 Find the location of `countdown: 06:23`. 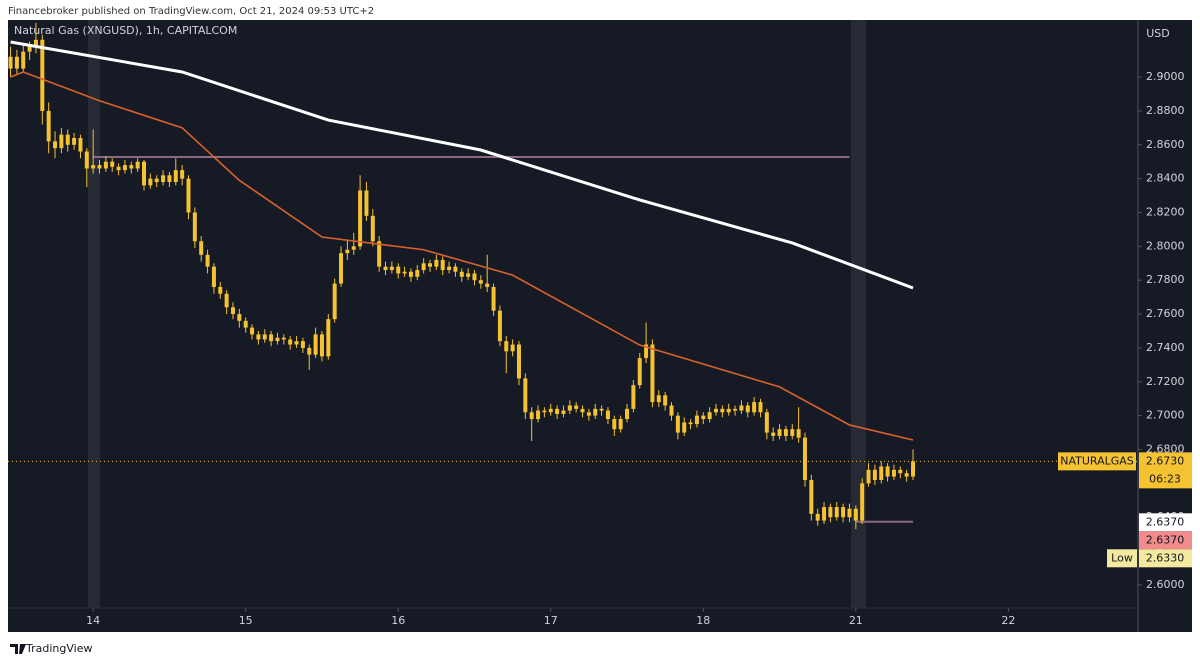

countdown: 06:23 is located at coordinates (1165, 478).